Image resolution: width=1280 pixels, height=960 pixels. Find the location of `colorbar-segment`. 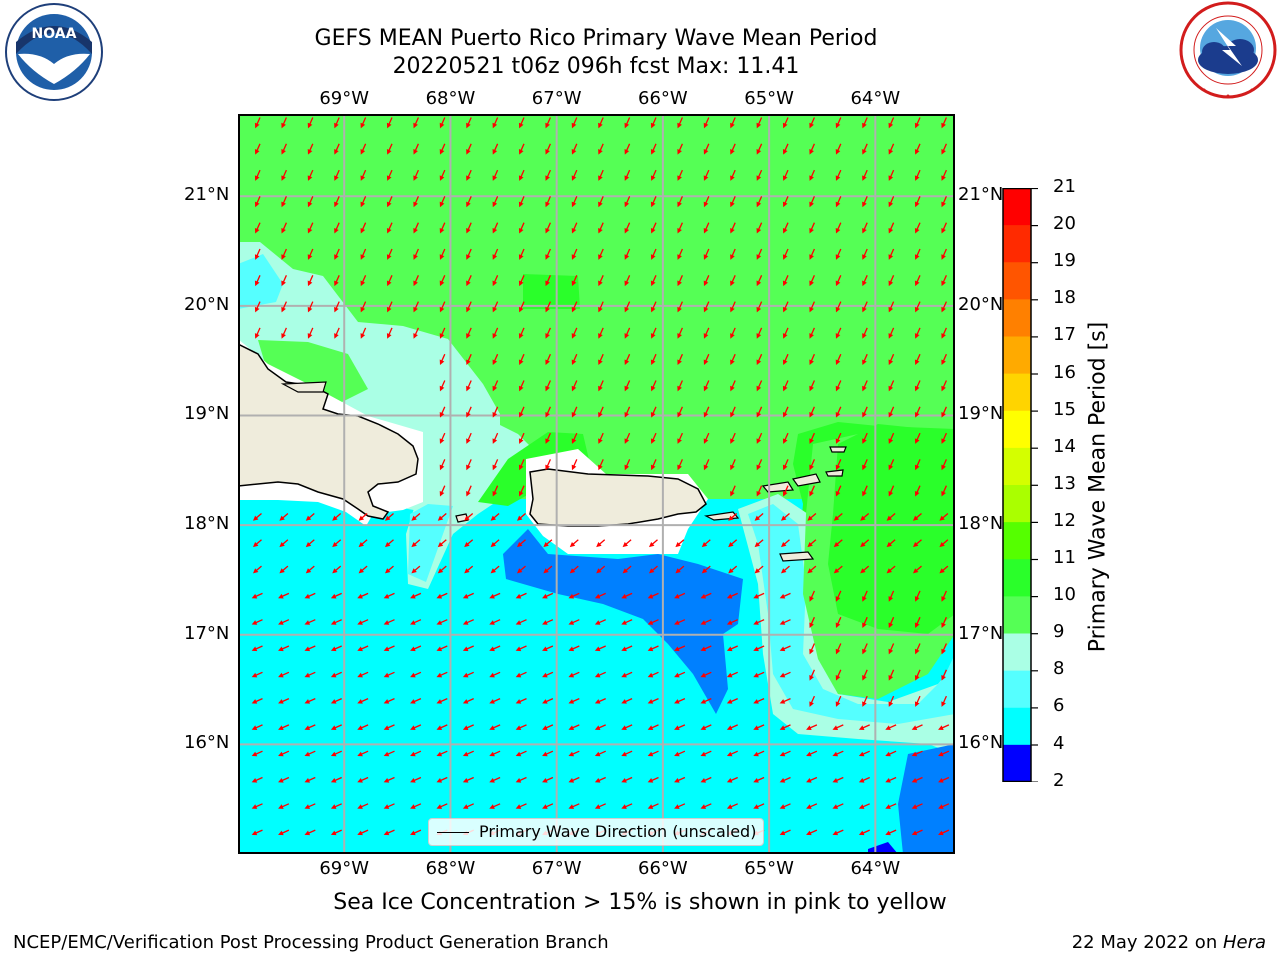

colorbar-segment is located at coordinates (1017, 244).